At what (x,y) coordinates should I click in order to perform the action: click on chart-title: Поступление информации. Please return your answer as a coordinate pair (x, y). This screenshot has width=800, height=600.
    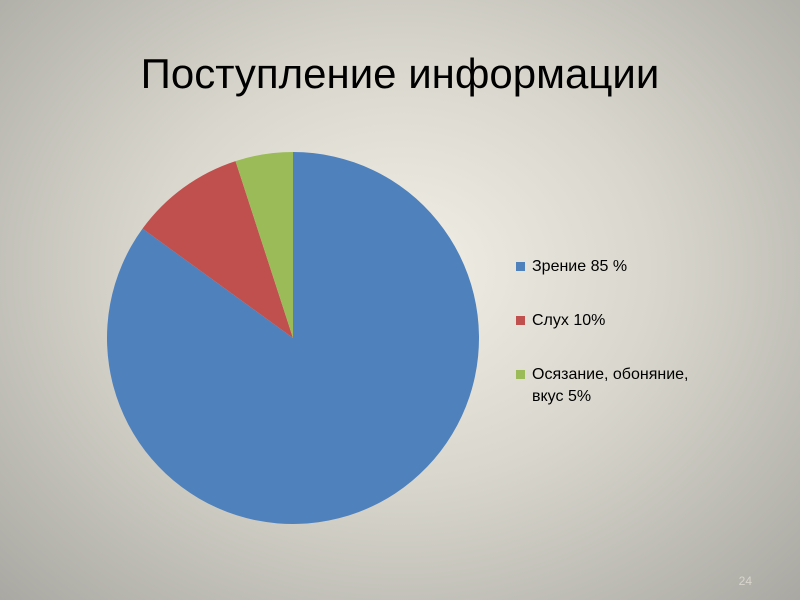
    Looking at the image, I should click on (400, 73).